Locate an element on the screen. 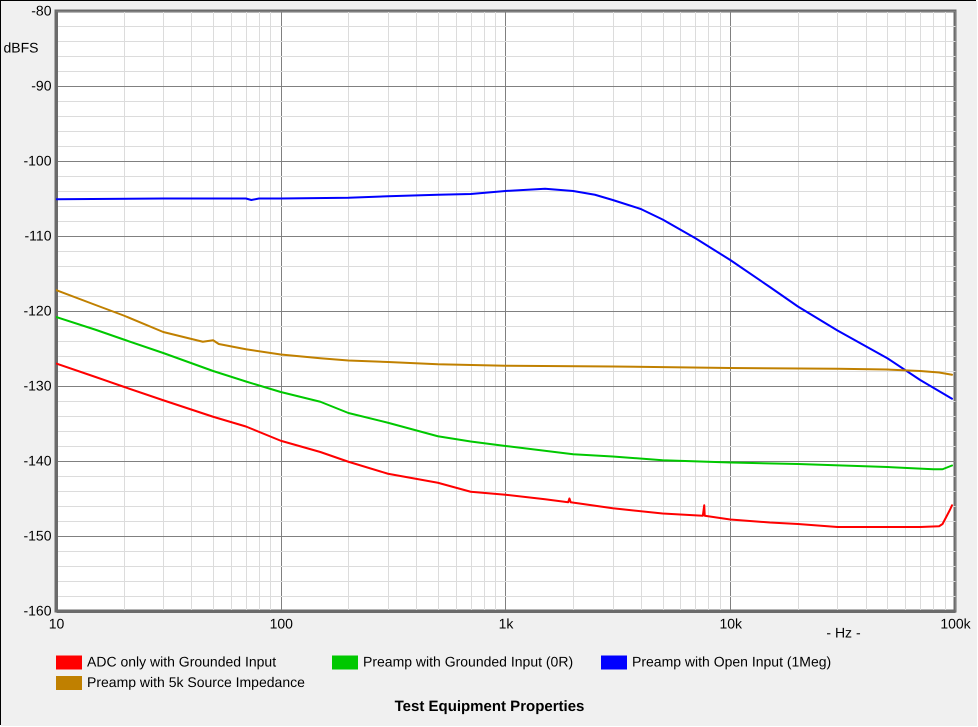  y-tick-label: -130 is located at coordinates (37, 386).